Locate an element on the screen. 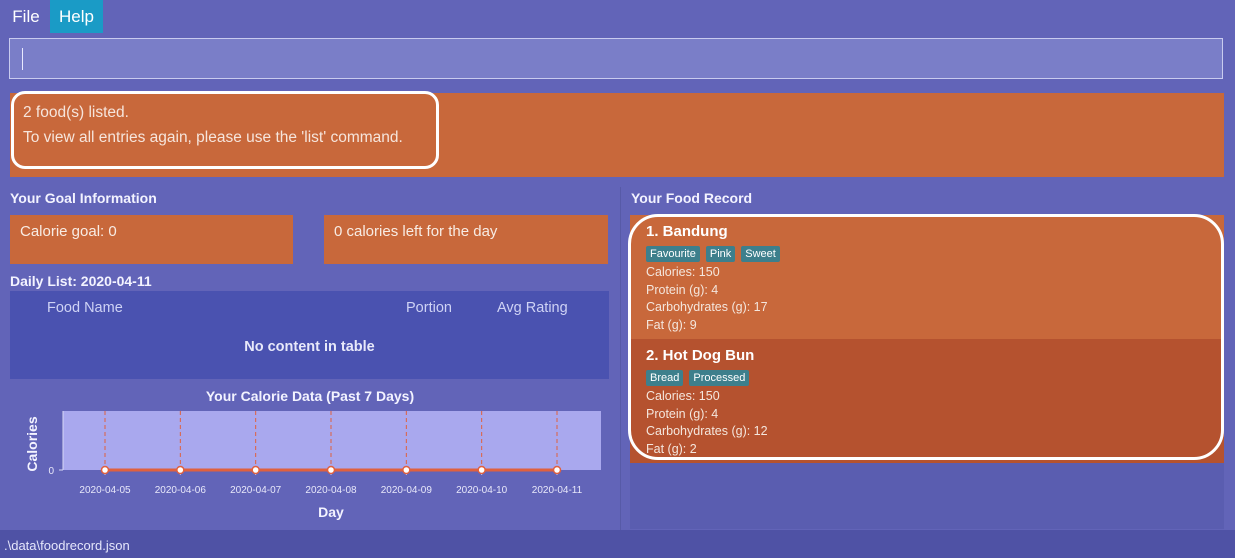  menu-bar: File Help is located at coordinates (617, 17).